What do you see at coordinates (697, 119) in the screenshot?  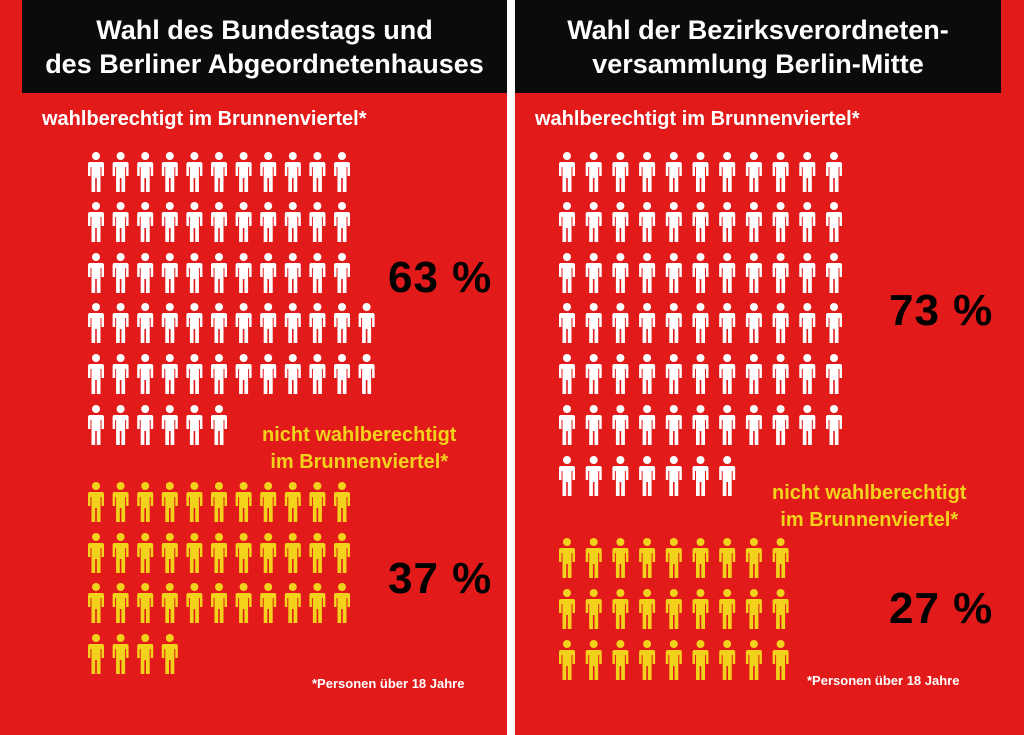 I see `eligible-label: wahlberechtigt im Brunnenviertel*` at bounding box center [697, 119].